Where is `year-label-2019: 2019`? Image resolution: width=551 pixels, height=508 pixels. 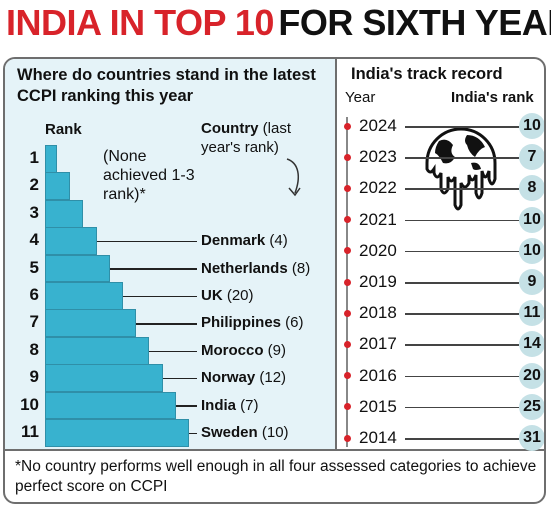 year-label-2019: 2019 is located at coordinates (378, 281).